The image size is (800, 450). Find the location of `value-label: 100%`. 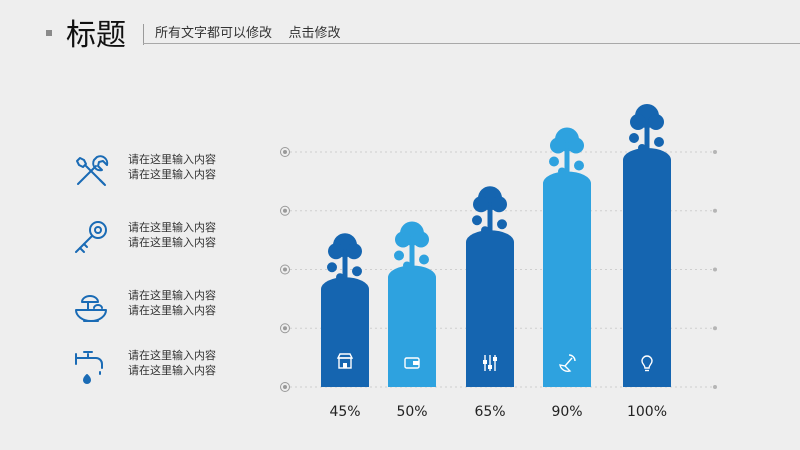

value-label: 100% is located at coordinates (647, 412).